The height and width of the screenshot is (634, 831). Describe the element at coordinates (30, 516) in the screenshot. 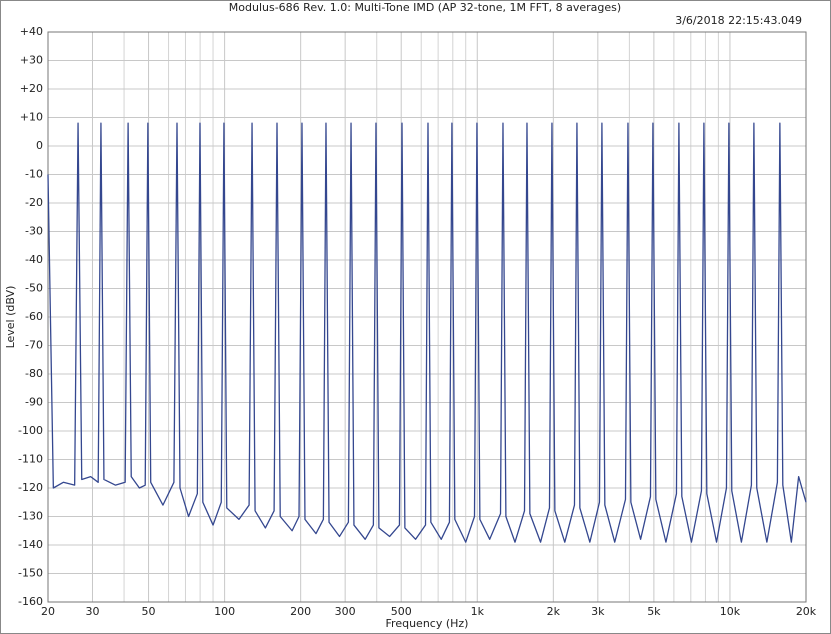

I see `y-tick-label: -130` at that location.